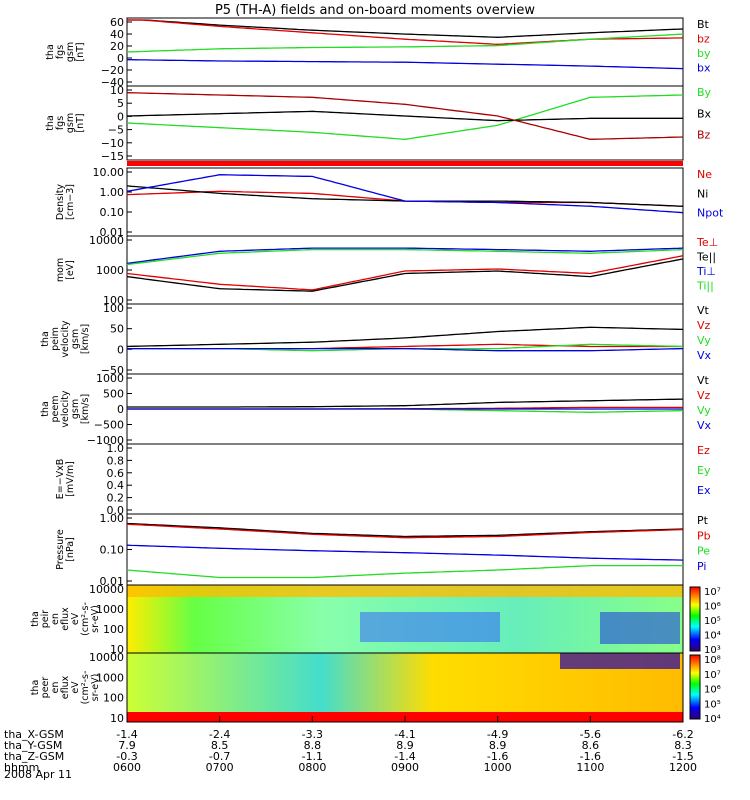 Image resolution: width=750 pixels, height=800 pixels. What do you see at coordinates (60, 123) in the screenshot?
I see `y-axis-label: fgs` at bounding box center [60, 123].